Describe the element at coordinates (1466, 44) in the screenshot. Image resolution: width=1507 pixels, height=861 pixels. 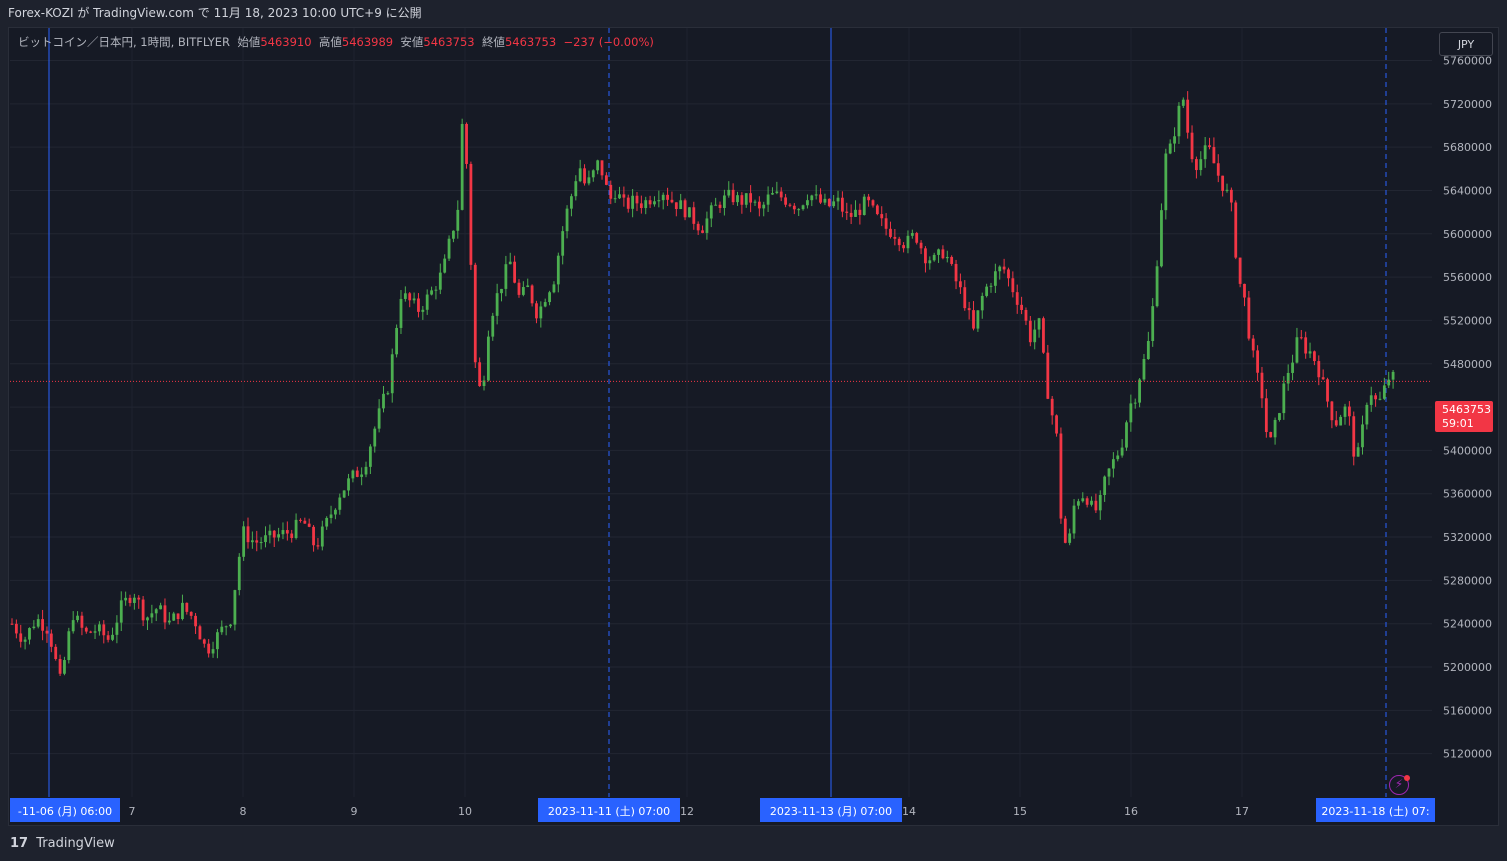
I see `currency-button: JPY` at that location.